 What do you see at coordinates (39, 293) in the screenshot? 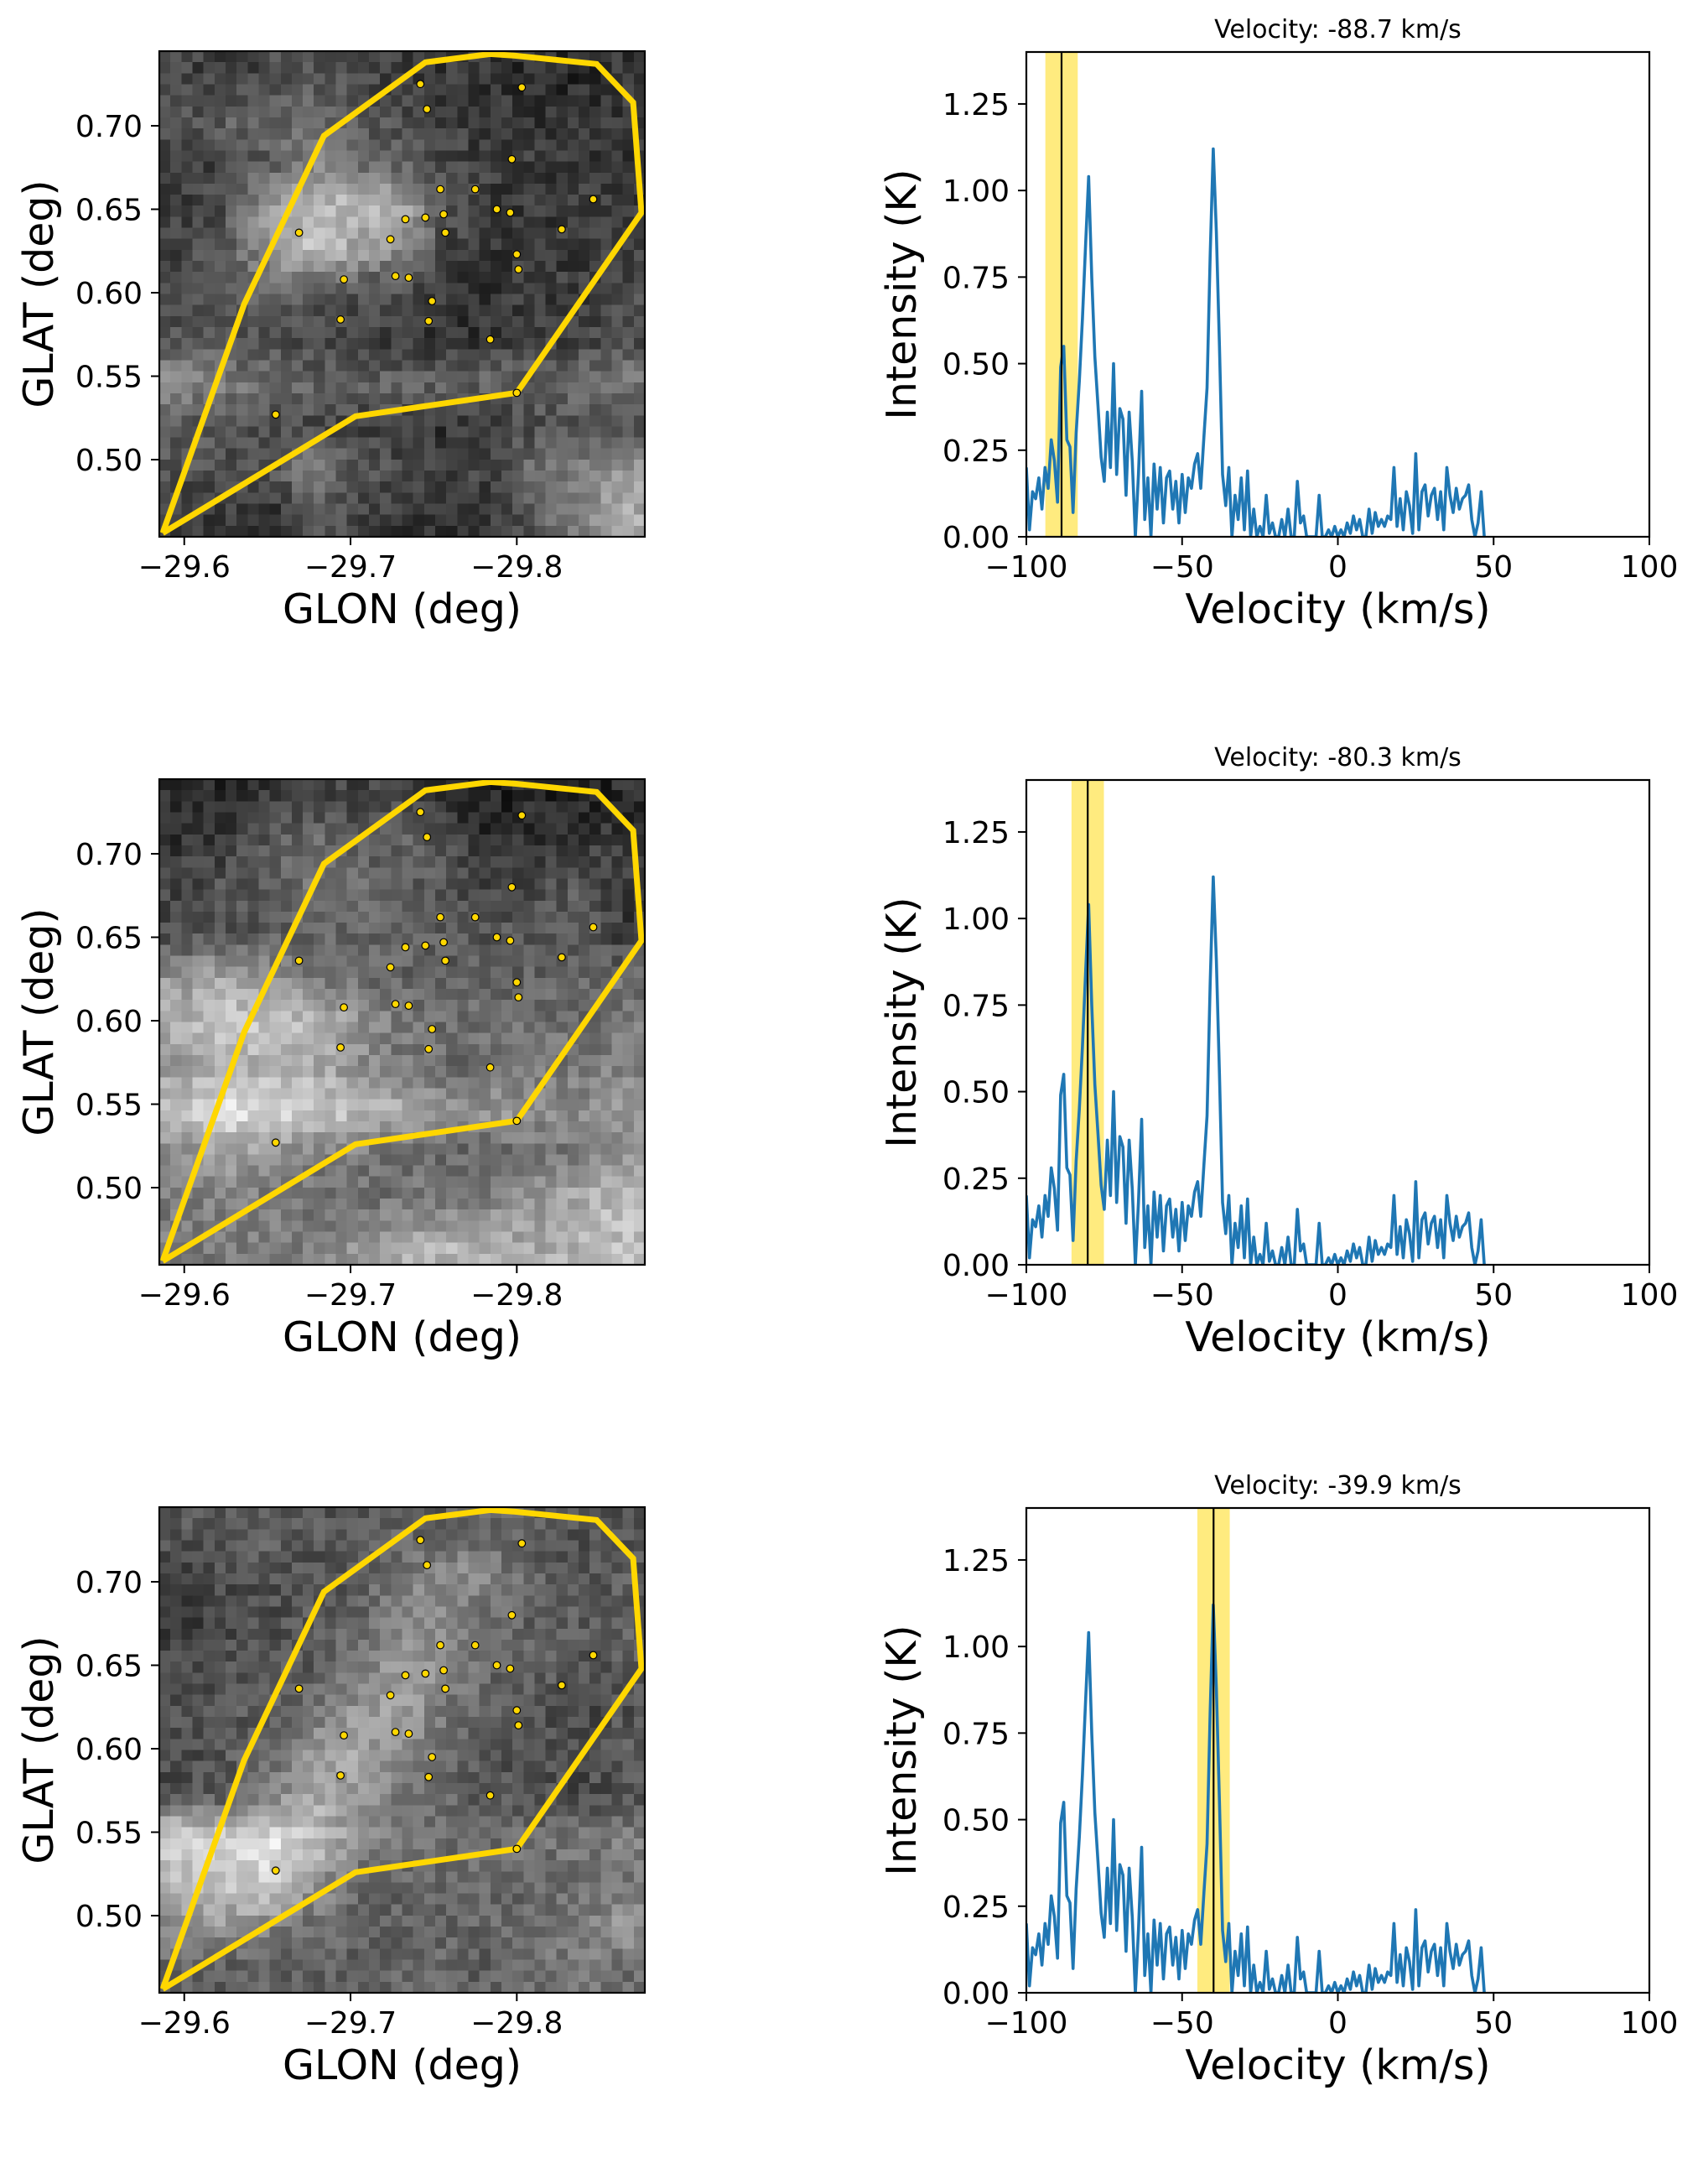
I see `map-ylabel: GLAT (deg)` at bounding box center [39, 293].